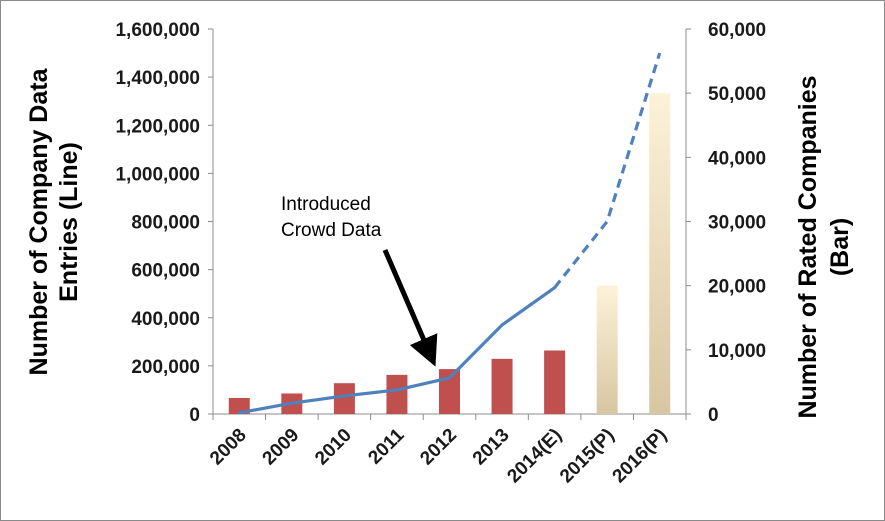 This screenshot has height=521, width=885. Describe the element at coordinates (386, 446) in the screenshot. I see `x-tick-label: 2011` at that location.